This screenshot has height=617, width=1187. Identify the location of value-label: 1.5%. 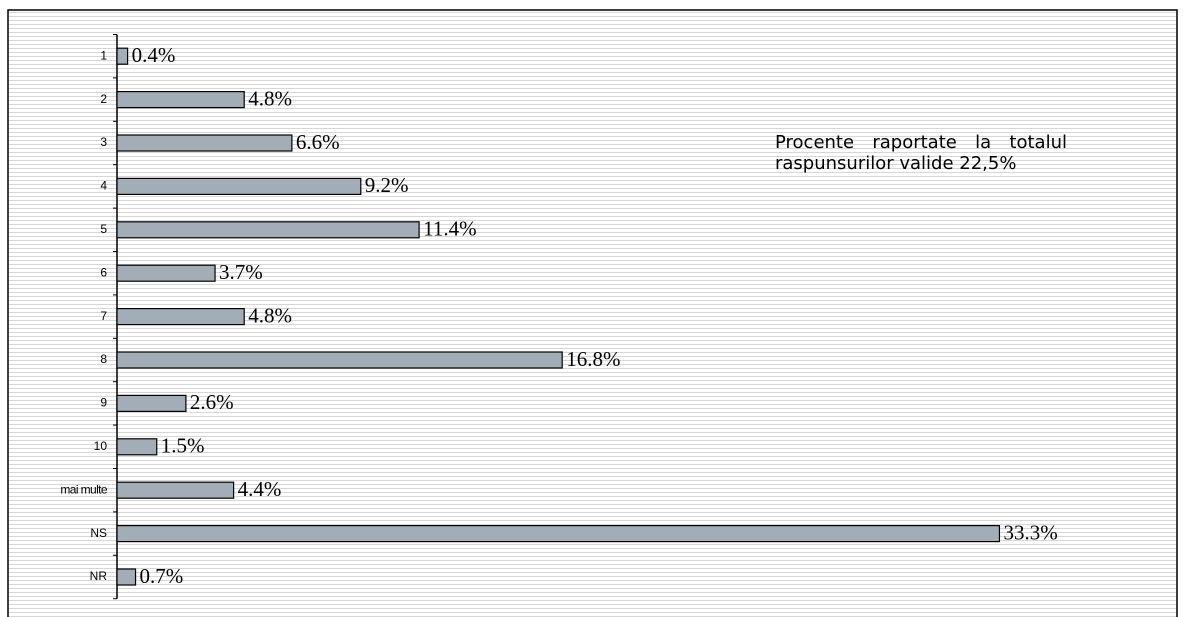
(183, 446).